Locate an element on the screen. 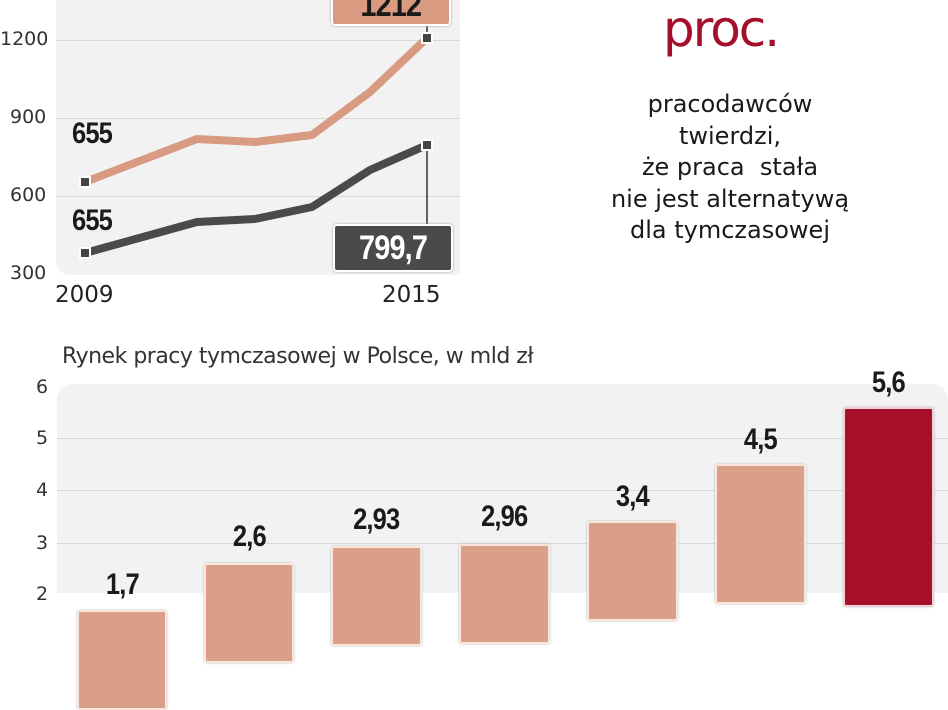 The image size is (948, 710). bar-3-label-text: 2,93 is located at coordinates (376, 519).